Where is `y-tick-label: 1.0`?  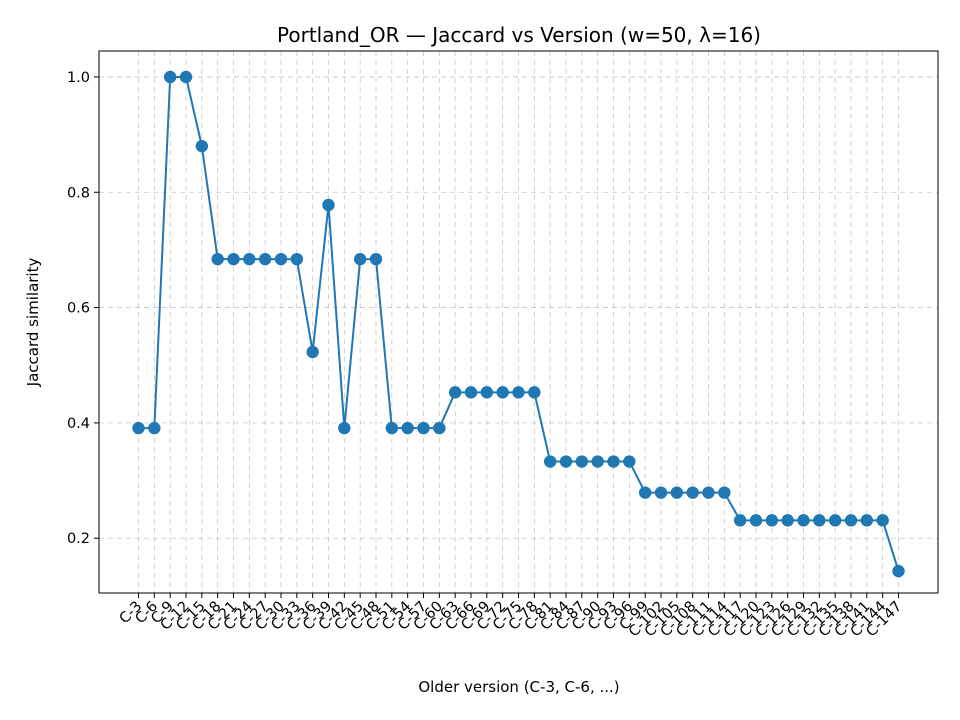 y-tick-label: 1.0 is located at coordinates (78, 78).